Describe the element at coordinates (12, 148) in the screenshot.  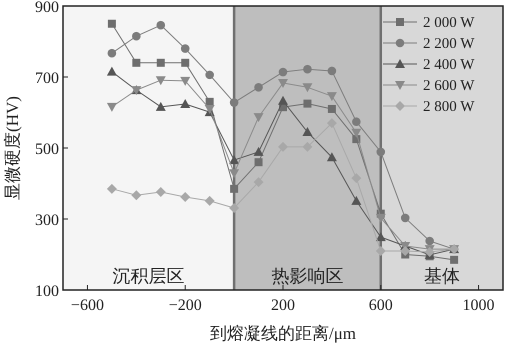
I see `y-axis-title: 显微硬度(HV)` at that location.